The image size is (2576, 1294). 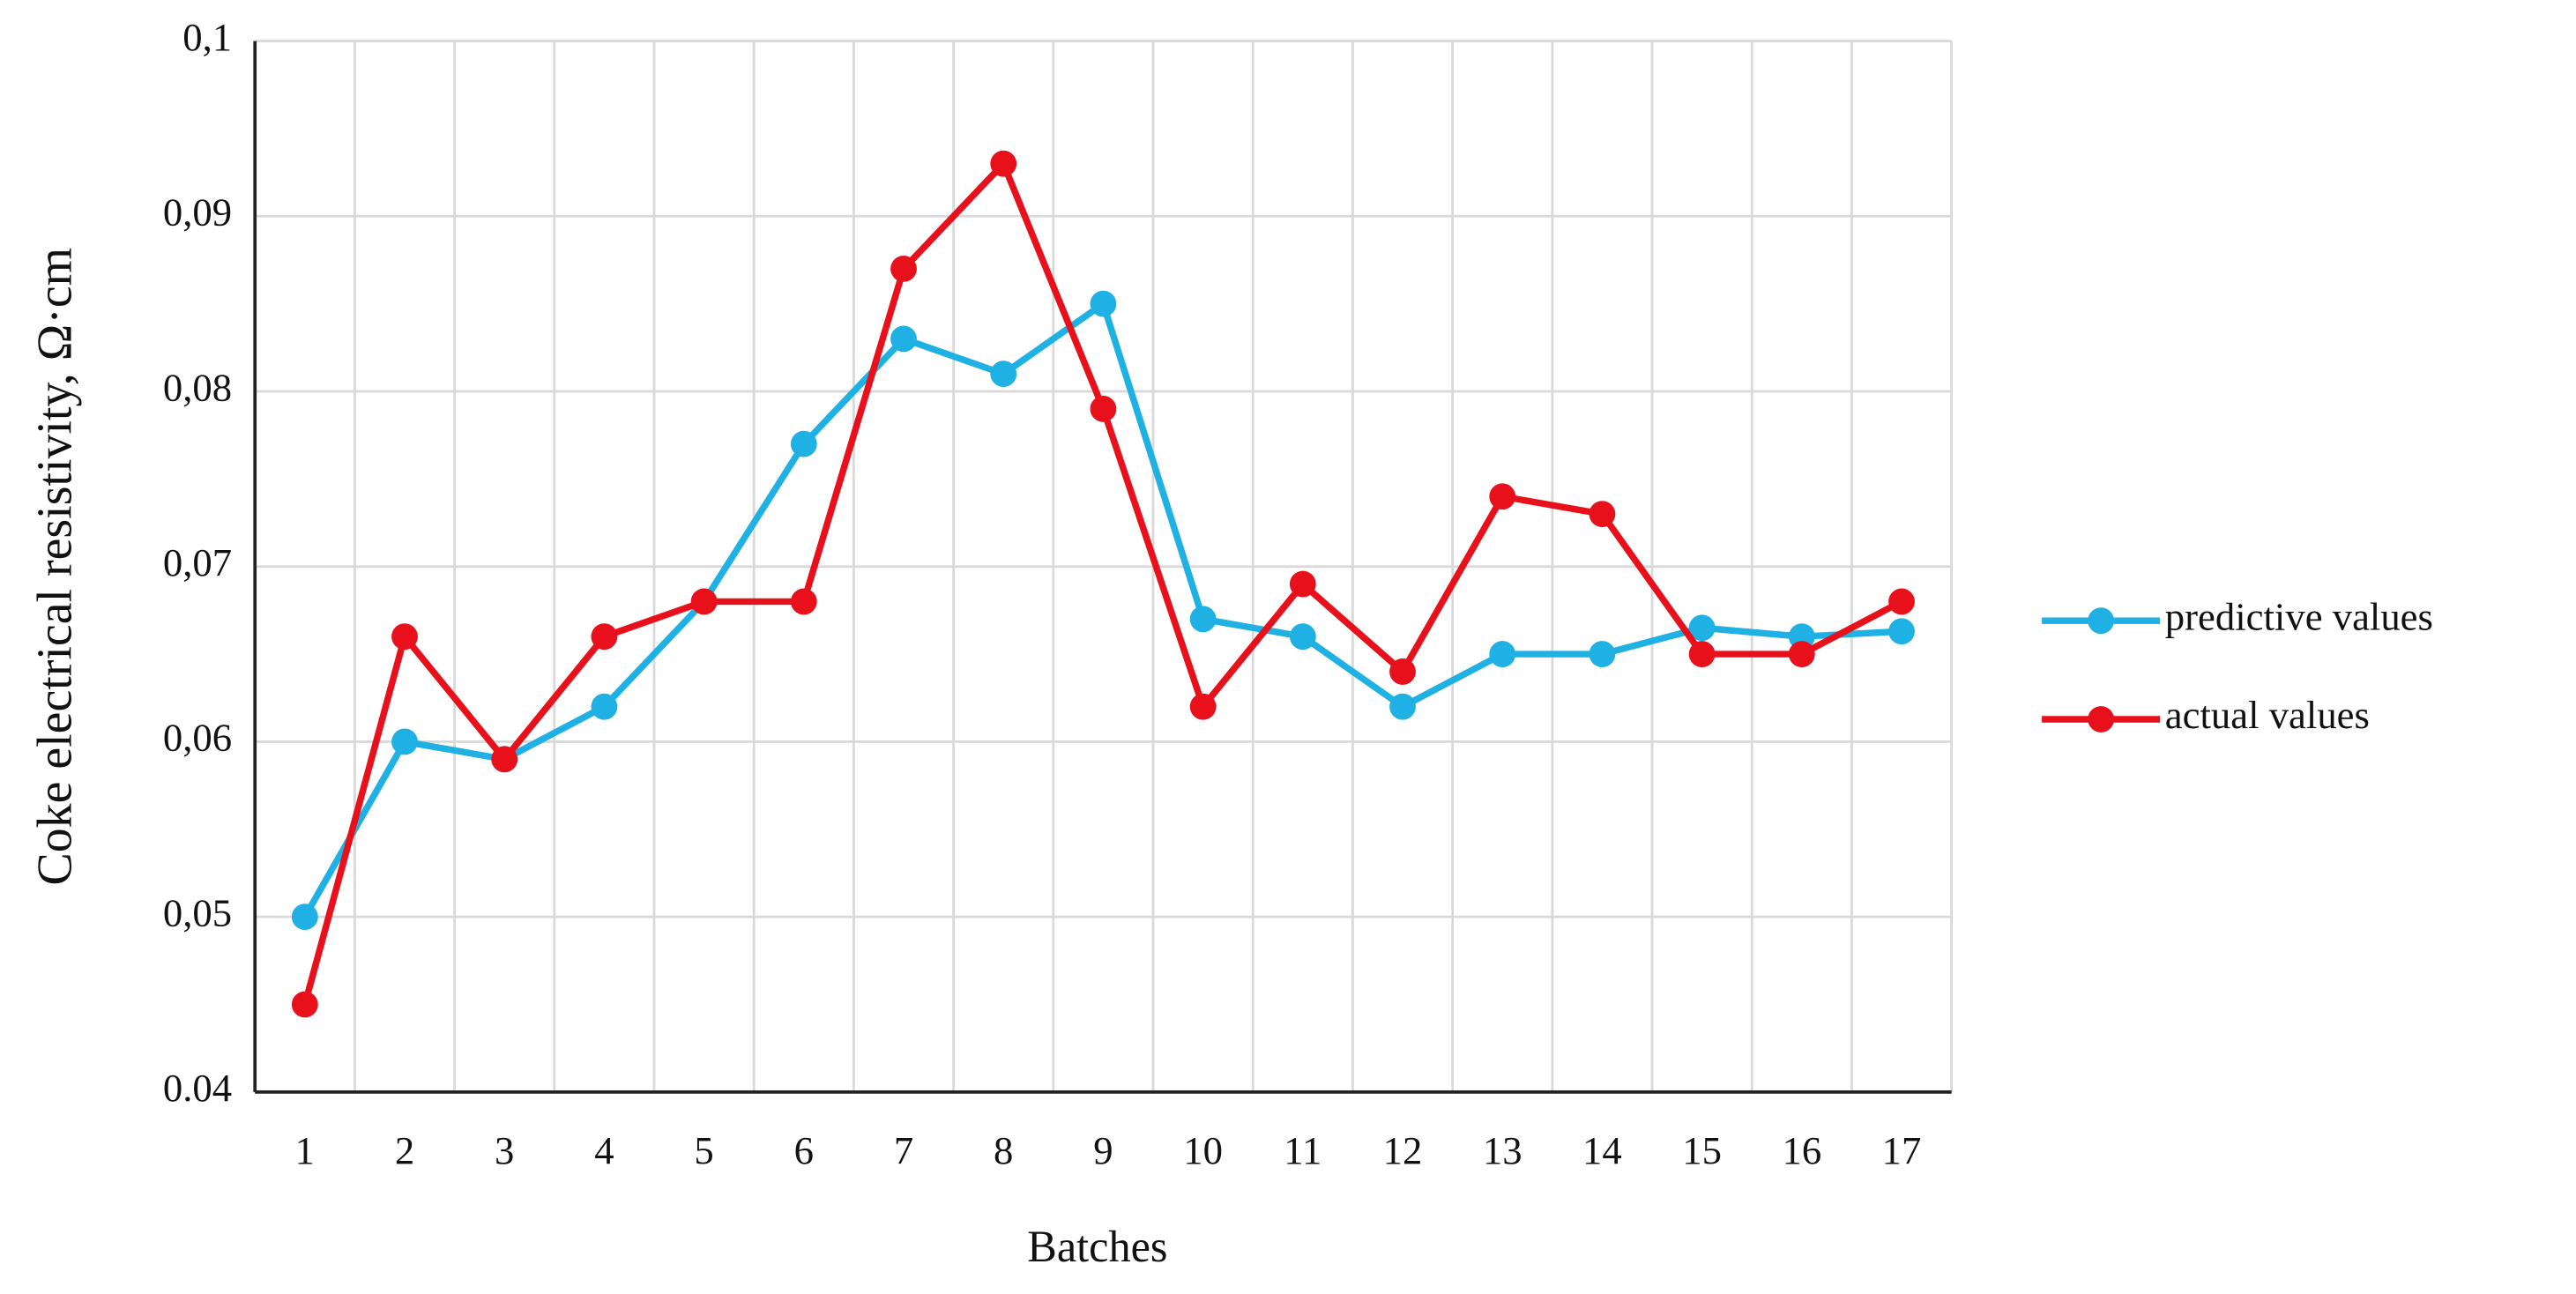 What do you see at coordinates (1003, 1150) in the screenshot?
I see `x-tick-label: 8` at bounding box center [1003, 1150].